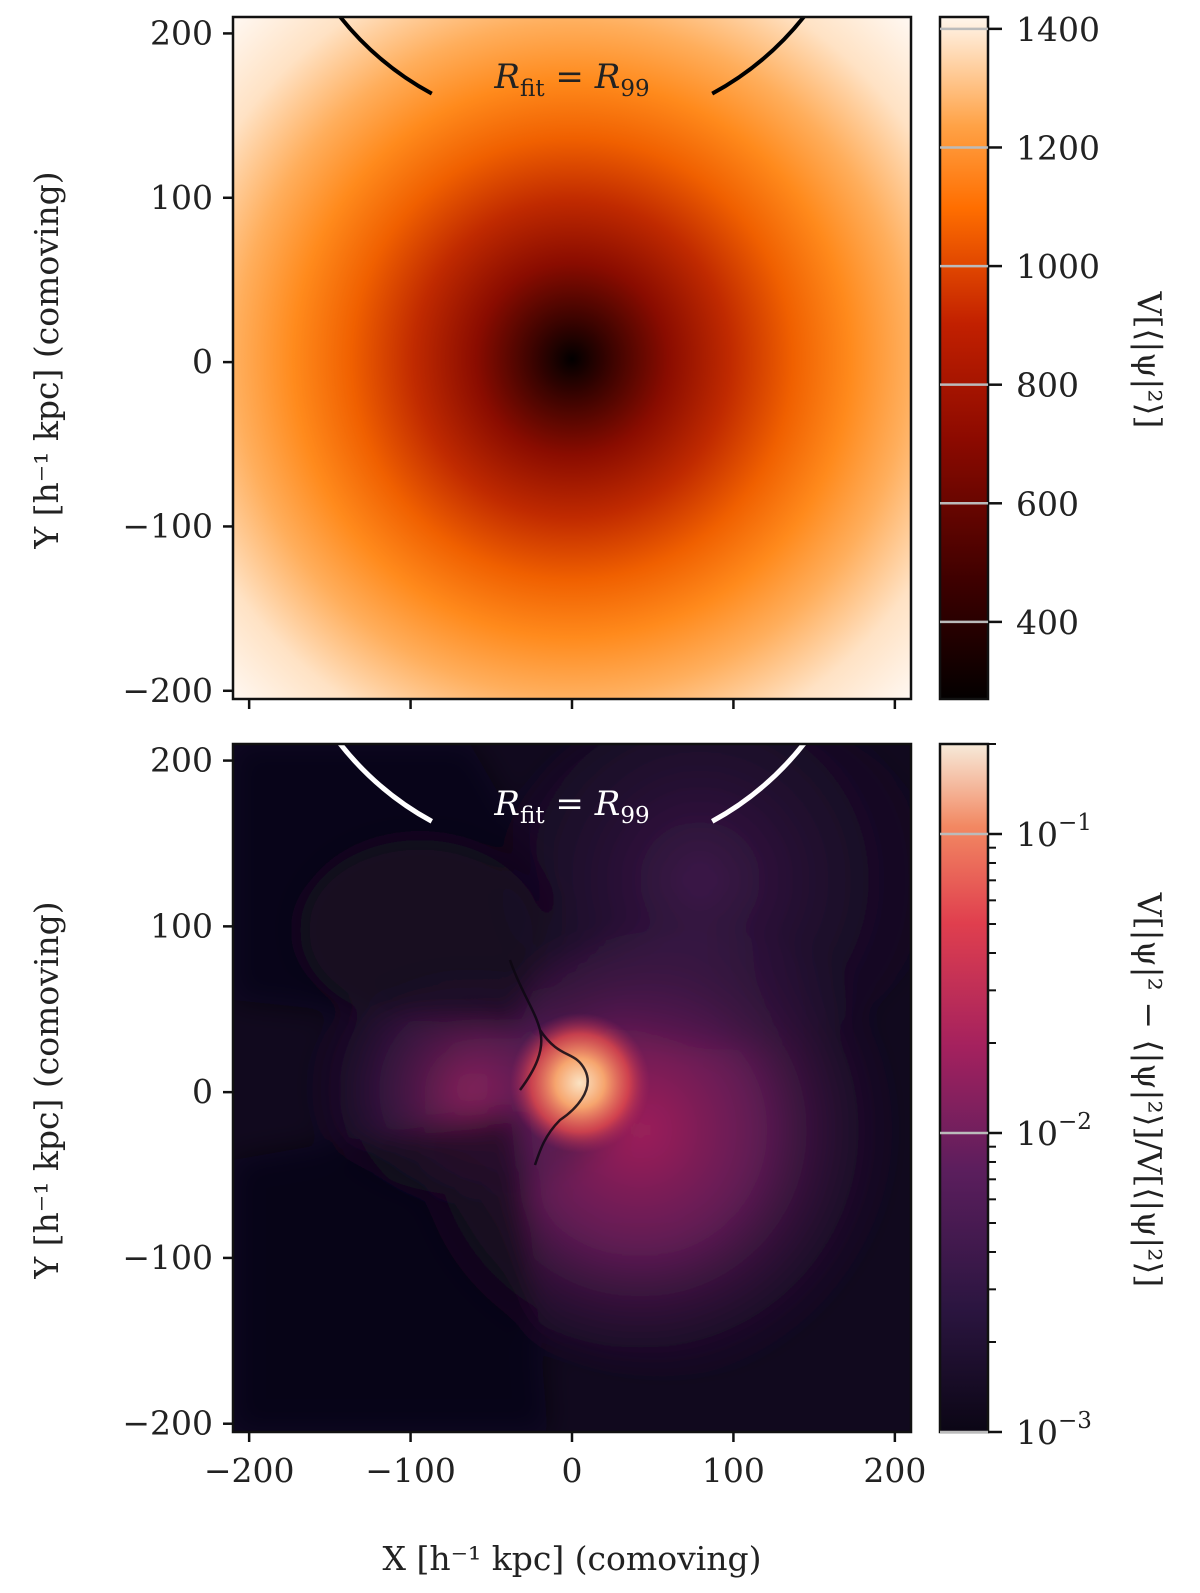 The width and height of the screenshot is (1200, 1593). I want to click on top-y-axis-label: Y [h⁻¹ kpc] (comoving), so click(46, 360).